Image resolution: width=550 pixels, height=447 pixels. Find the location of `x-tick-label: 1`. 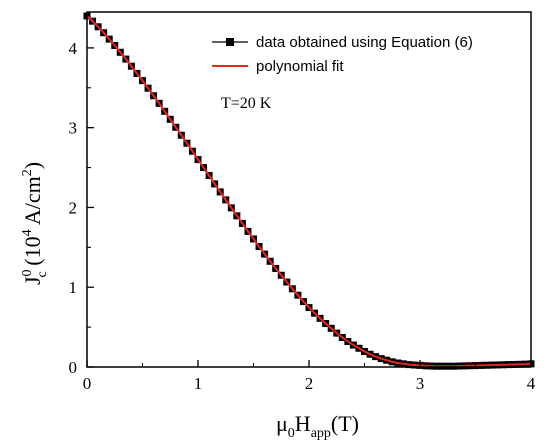

x-tick-label: 1 is located at coordinates (198, 383).